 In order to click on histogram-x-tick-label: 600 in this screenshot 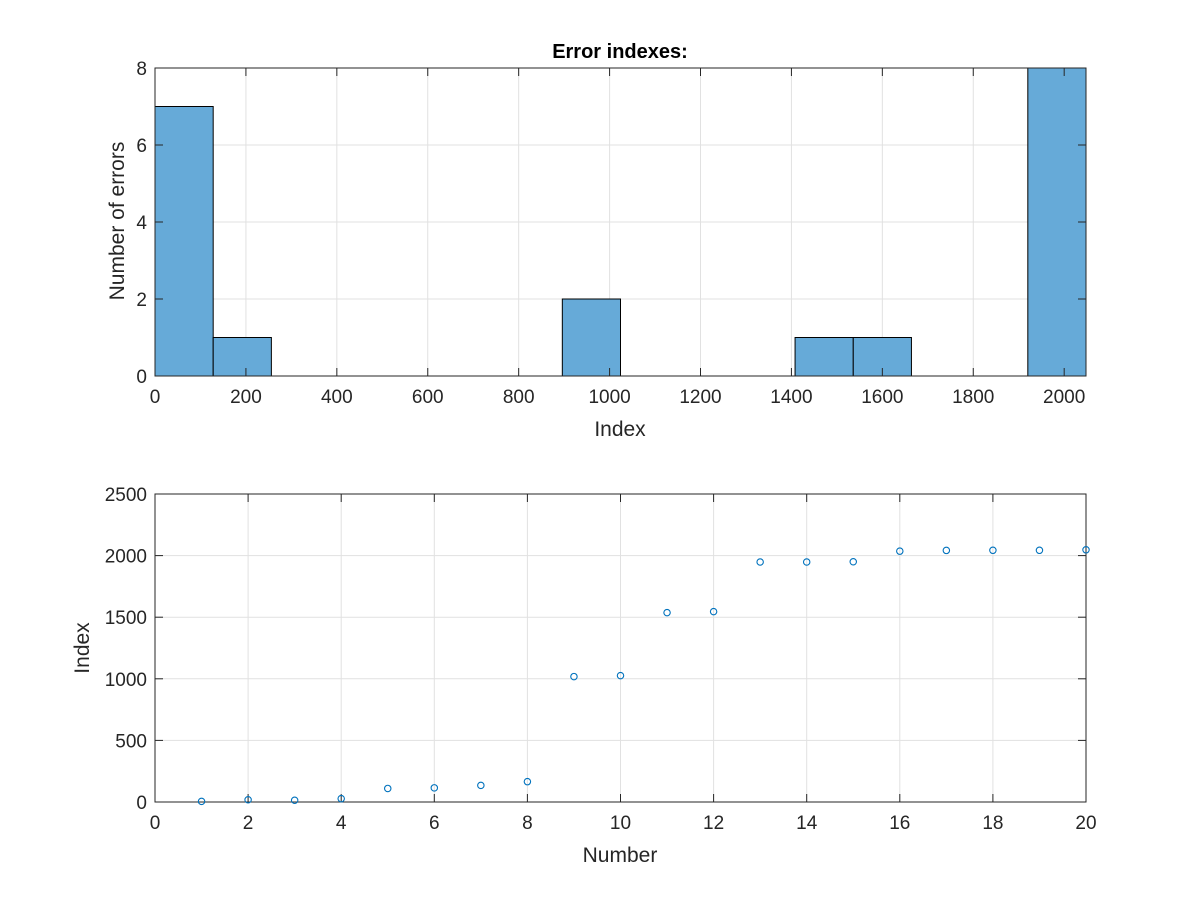, I will do `click(428, 397)`.